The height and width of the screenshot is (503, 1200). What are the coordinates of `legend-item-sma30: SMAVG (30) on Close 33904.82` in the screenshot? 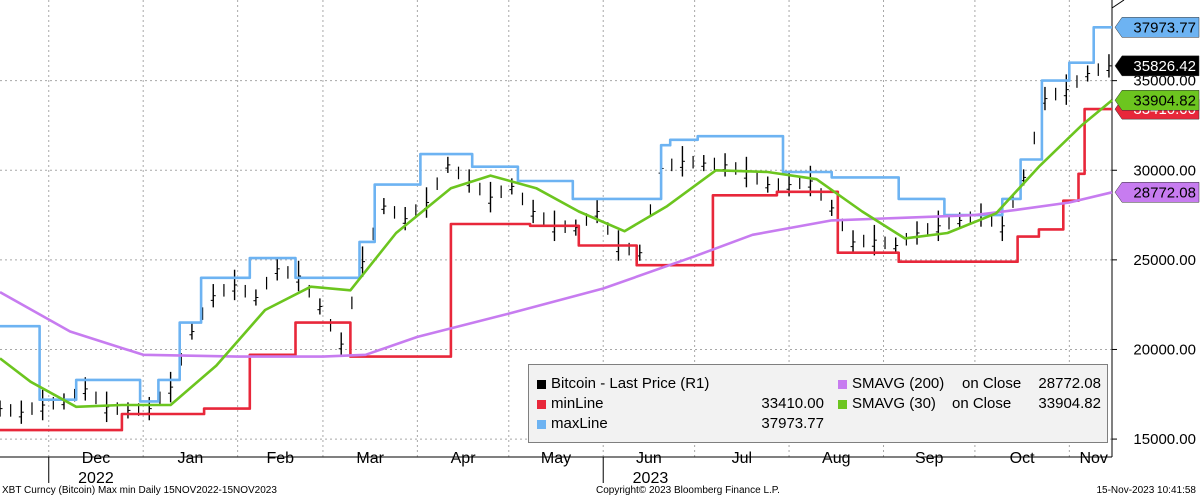 It's located at (970, 404).